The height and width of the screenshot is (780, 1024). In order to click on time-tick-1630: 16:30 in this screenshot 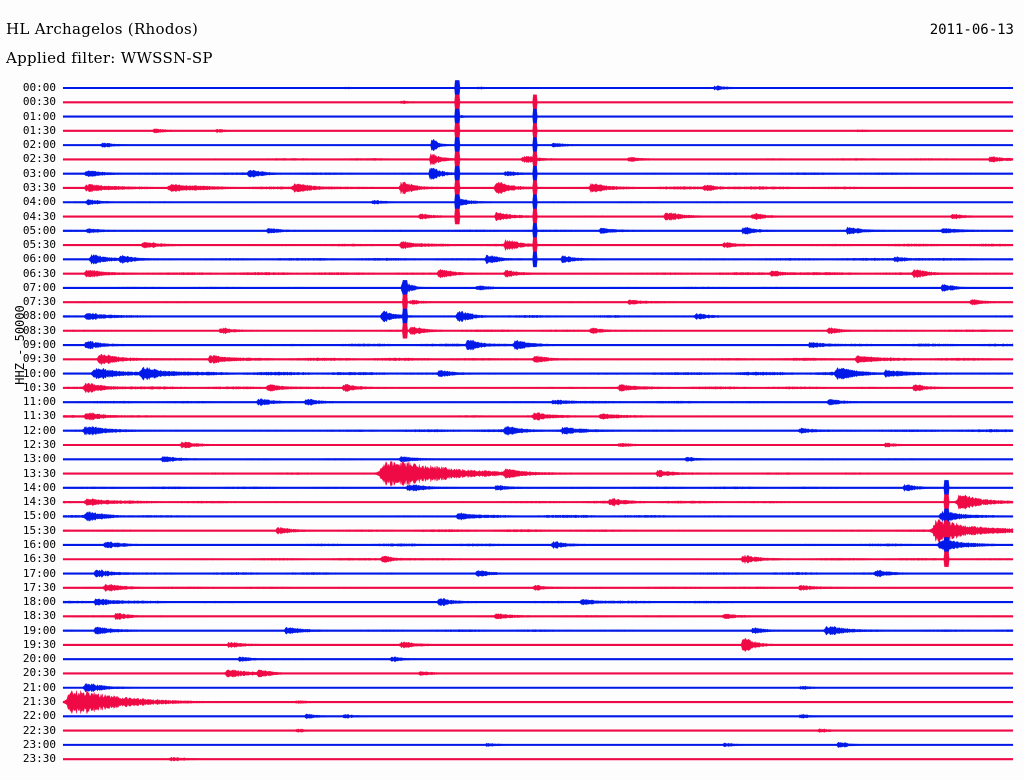, I will do `click(39, 559)`.